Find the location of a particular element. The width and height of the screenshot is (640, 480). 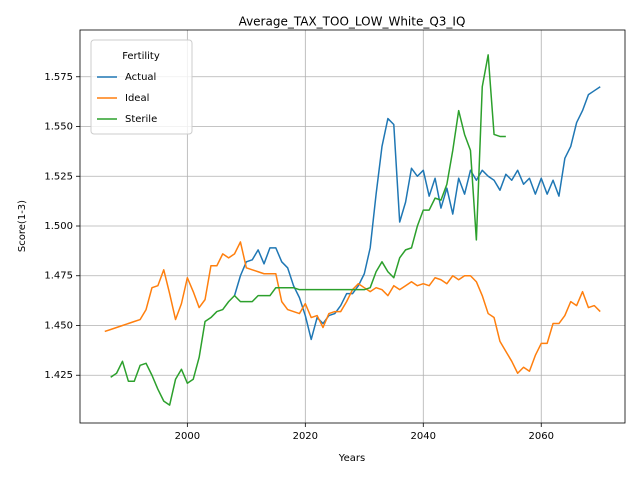

legend-title: Fertility is located at coordinates (141, 56).